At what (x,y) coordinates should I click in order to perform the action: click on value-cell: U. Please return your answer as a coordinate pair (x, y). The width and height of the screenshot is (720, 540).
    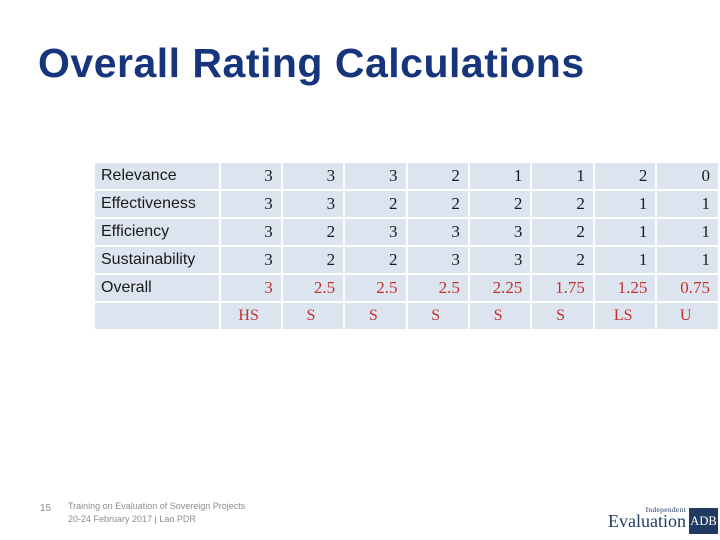
    Looking at the image, I should click on (687, 316).